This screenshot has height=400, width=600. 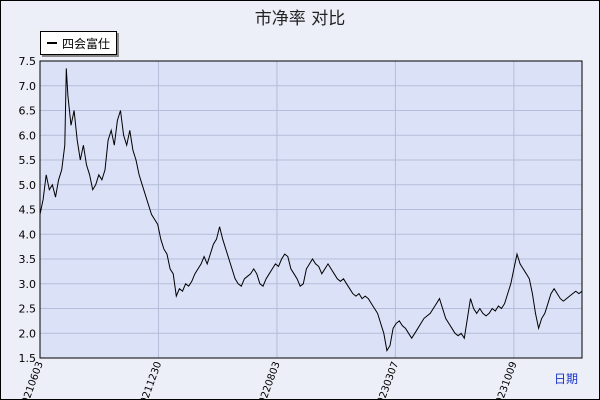 I want to click on legend-label: 四会富仕, so click(x=86, y=43).